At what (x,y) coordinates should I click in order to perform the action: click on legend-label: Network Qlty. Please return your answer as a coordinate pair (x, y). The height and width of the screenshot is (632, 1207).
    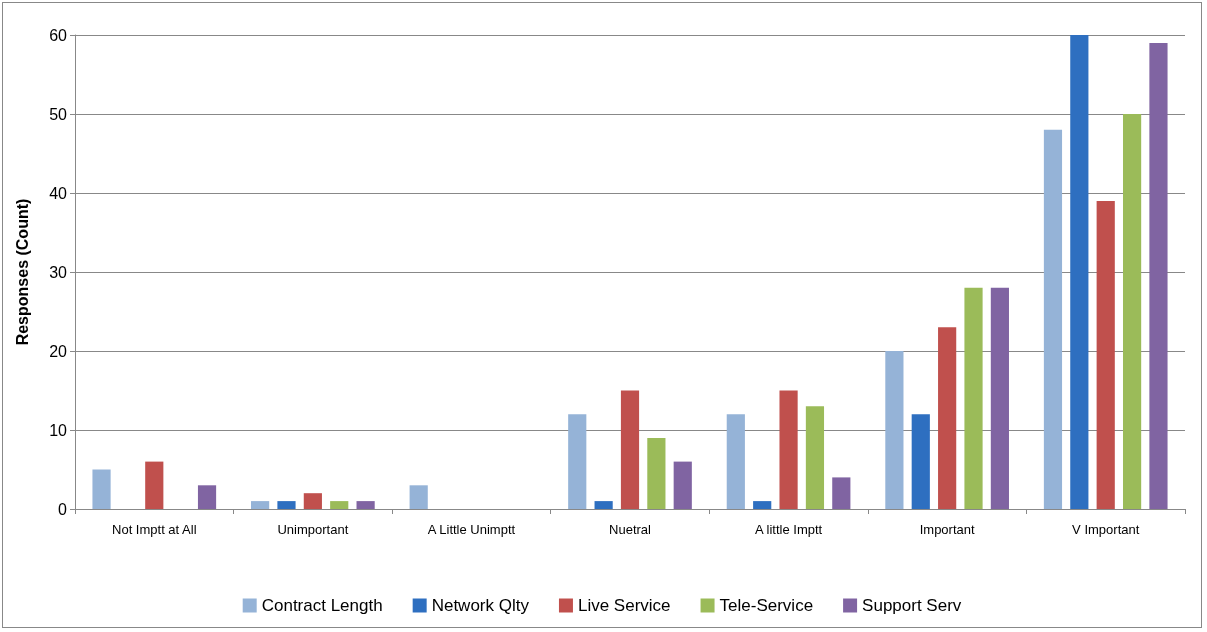
    Looking at the image, I should click on (480, 605).